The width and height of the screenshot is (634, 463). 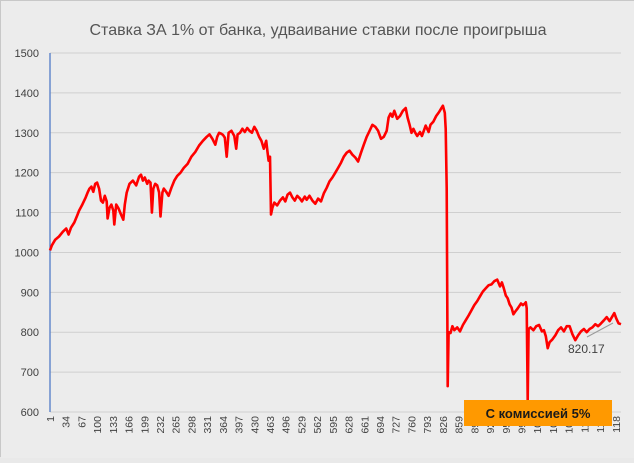 I want to click on y-tick-label: 900, so click(x=30, y=293).